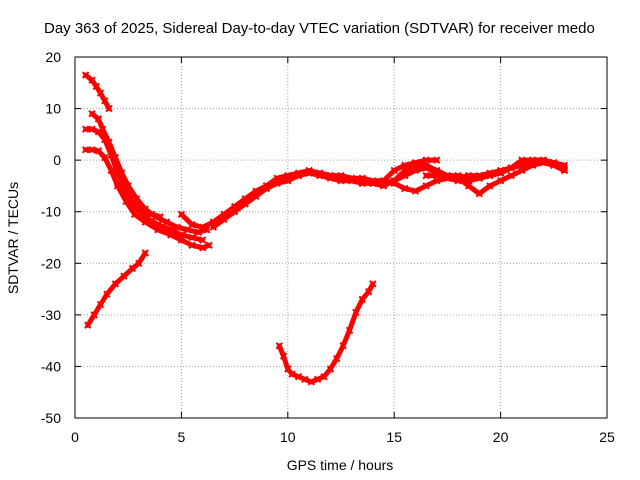 This screenshot has width=640, height=480. I want to click on y-tick-label: -20, so click(51, 263).